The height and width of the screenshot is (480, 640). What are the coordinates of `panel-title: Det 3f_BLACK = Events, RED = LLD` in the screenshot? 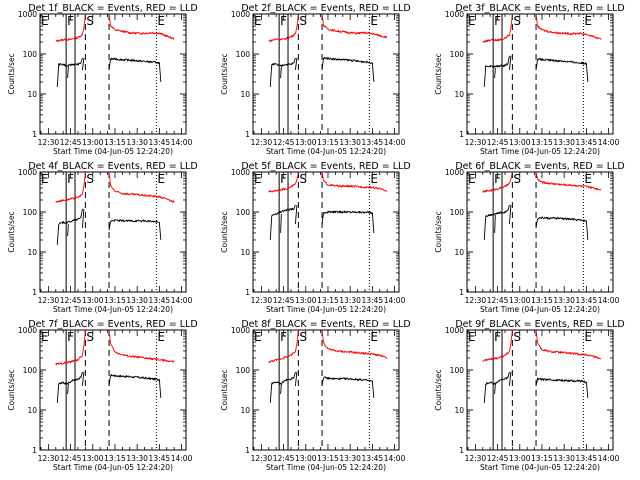 It's located at (539, 8).